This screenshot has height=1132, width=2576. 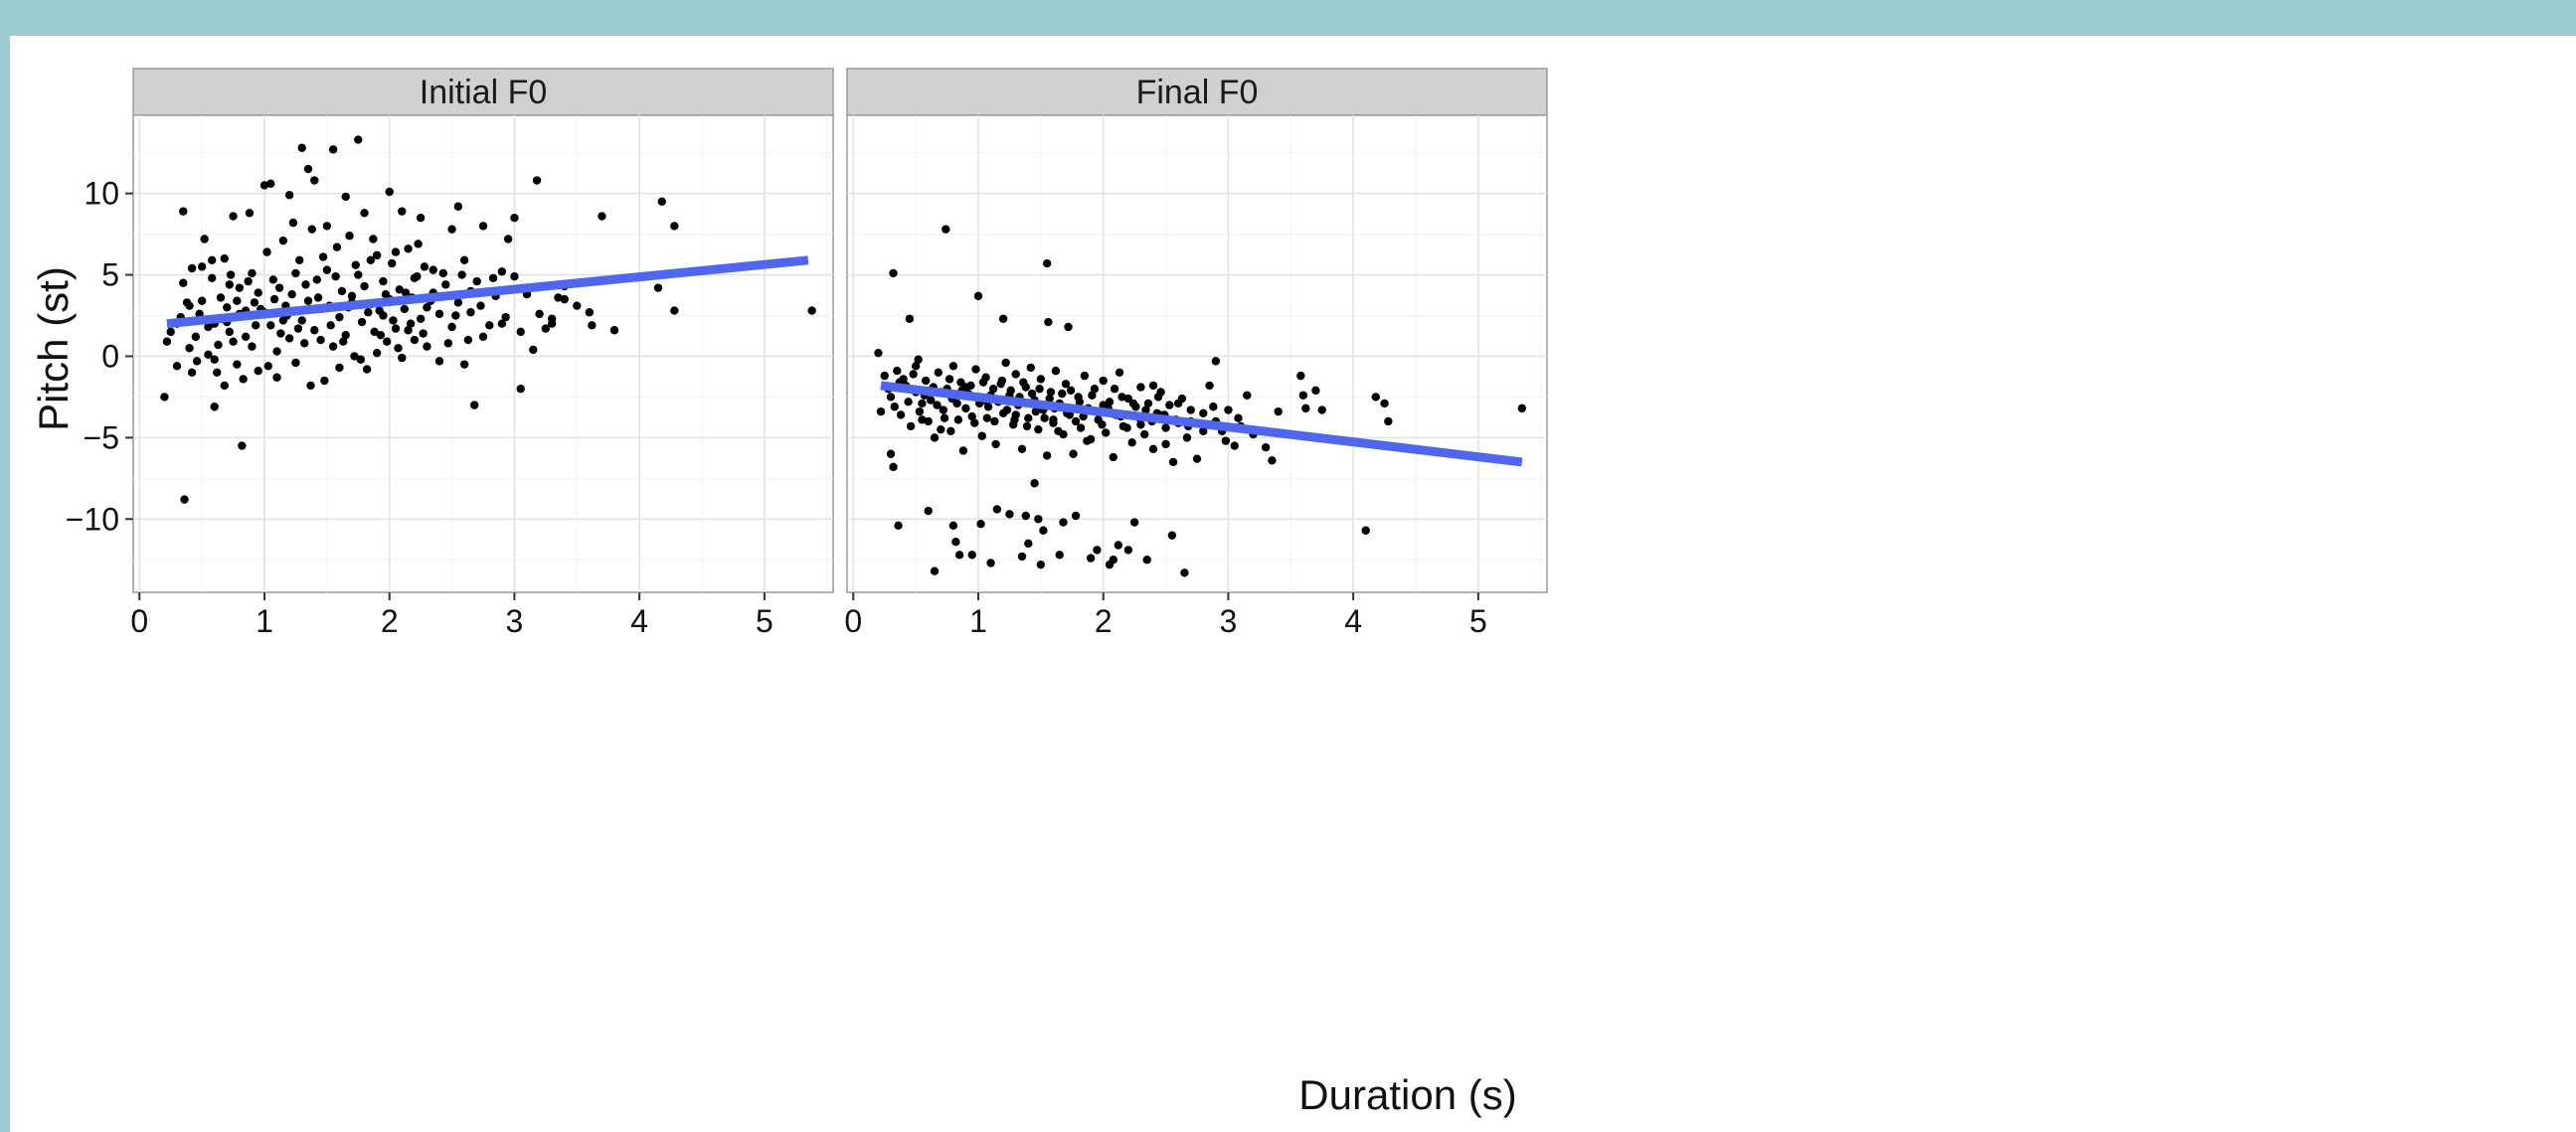 I want to click on x-tick-label: 0, so click(x=139, y=621).